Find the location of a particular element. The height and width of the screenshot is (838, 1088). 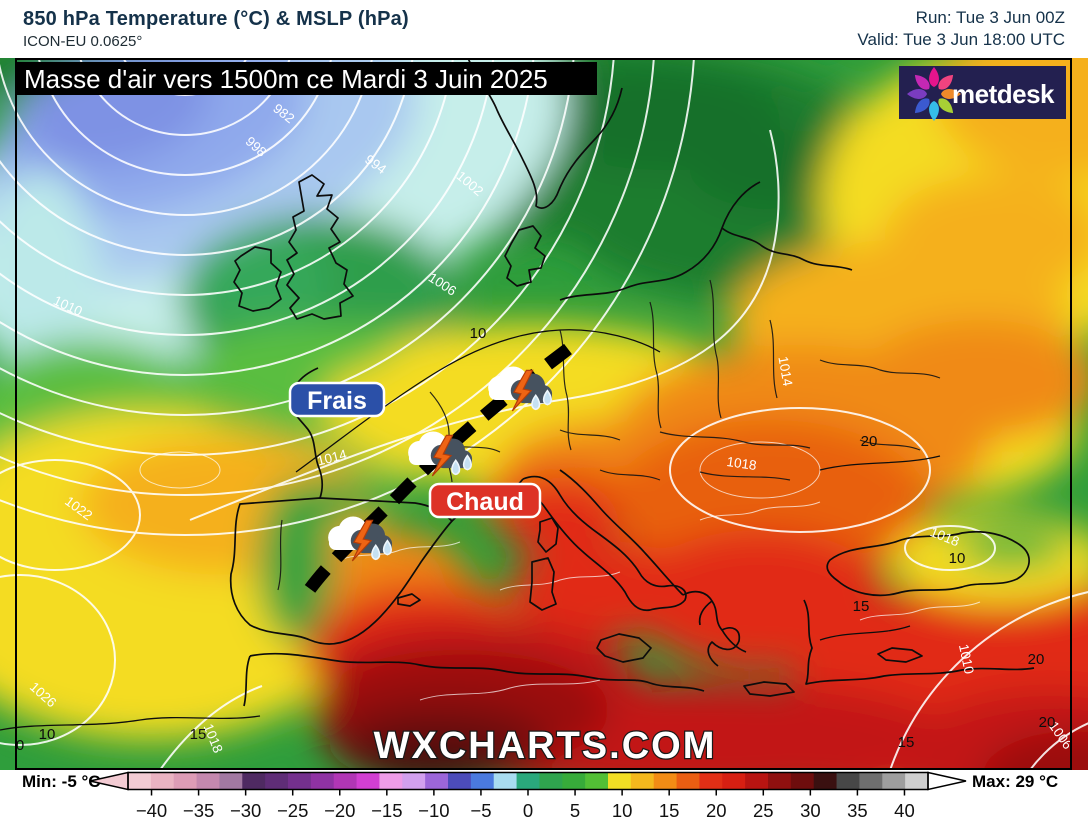

warm-airmass-text: Chaud is located at coordinates (485, 502).